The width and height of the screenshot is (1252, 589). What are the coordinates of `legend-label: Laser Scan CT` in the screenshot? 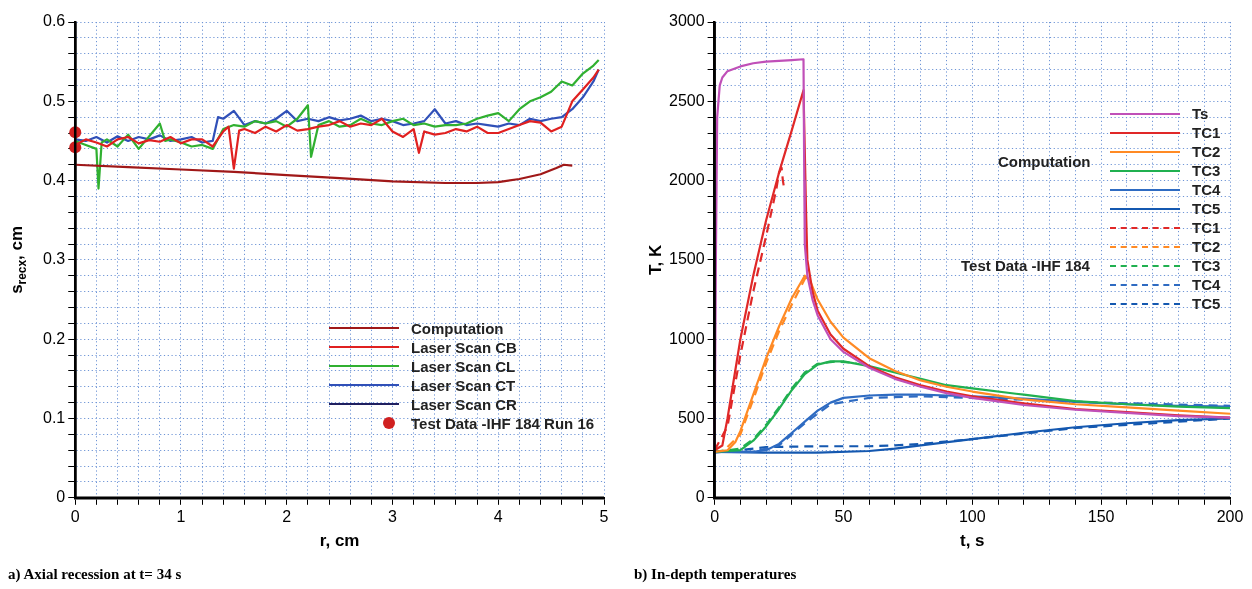 It's located at (463, 385).